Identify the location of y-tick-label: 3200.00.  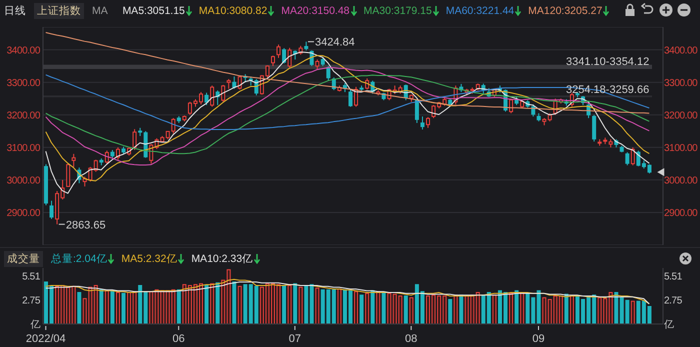
(23, 116).